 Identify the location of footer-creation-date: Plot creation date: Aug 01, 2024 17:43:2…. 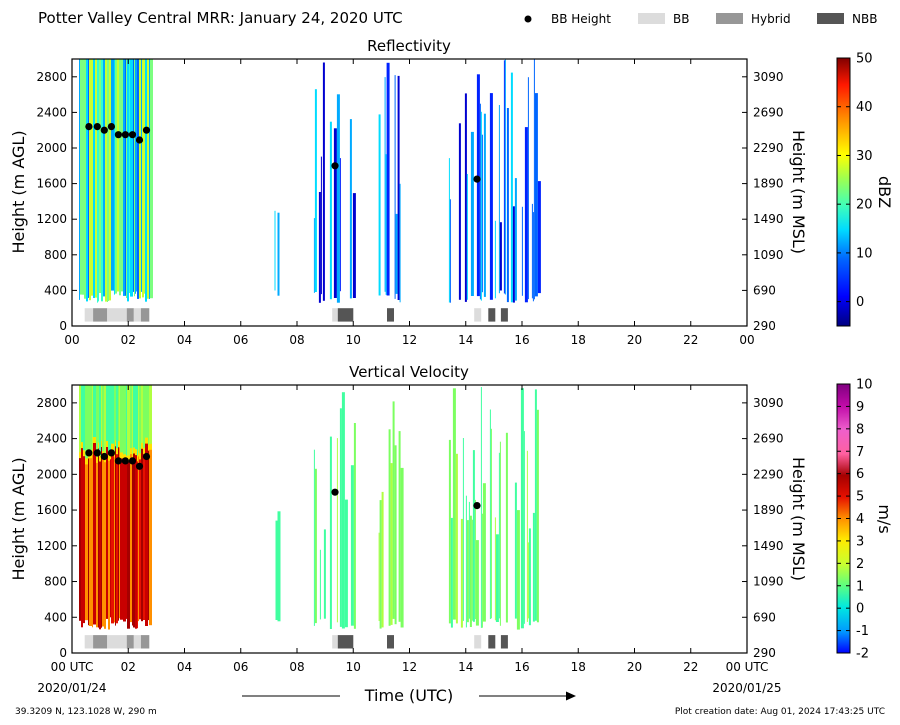
(780, 712).